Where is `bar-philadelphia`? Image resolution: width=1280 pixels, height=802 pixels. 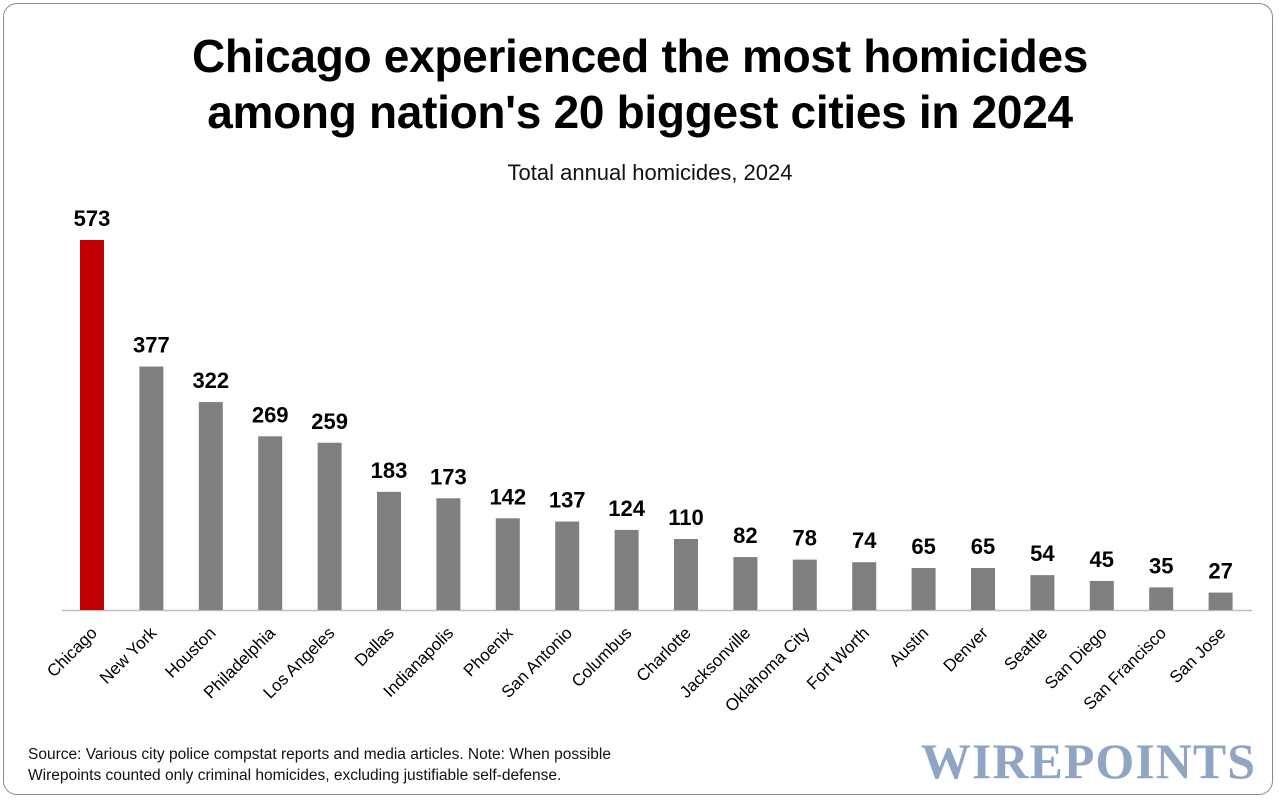
bar-philadelphia is located at coordinates (270, 523).